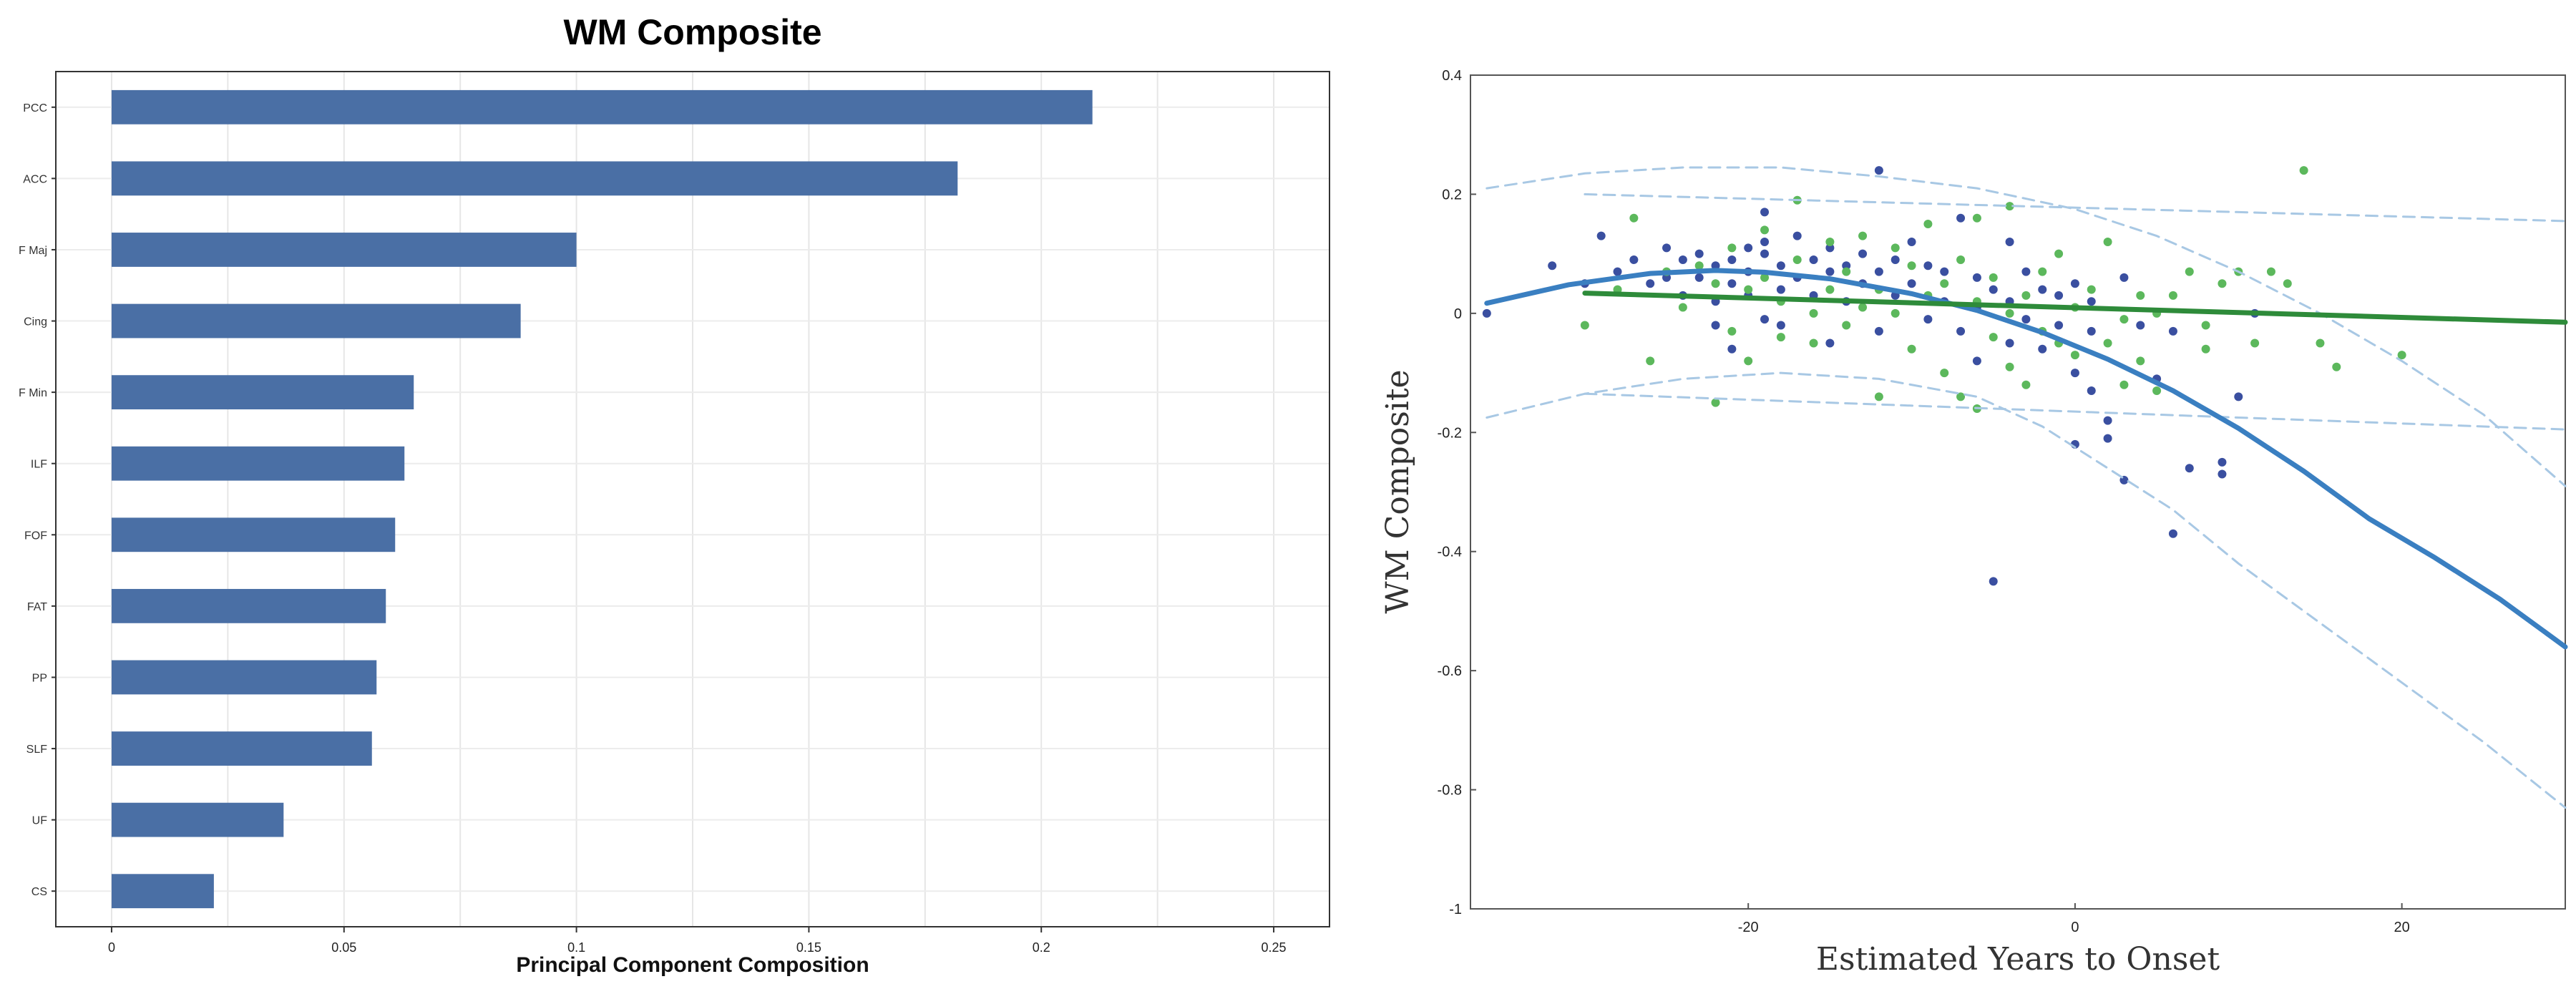 The image size is (2576, 984). Describe the element at coordinates (1450, 671) in the screenshot. I see `right-y-tick-label: -0.6` at that location.